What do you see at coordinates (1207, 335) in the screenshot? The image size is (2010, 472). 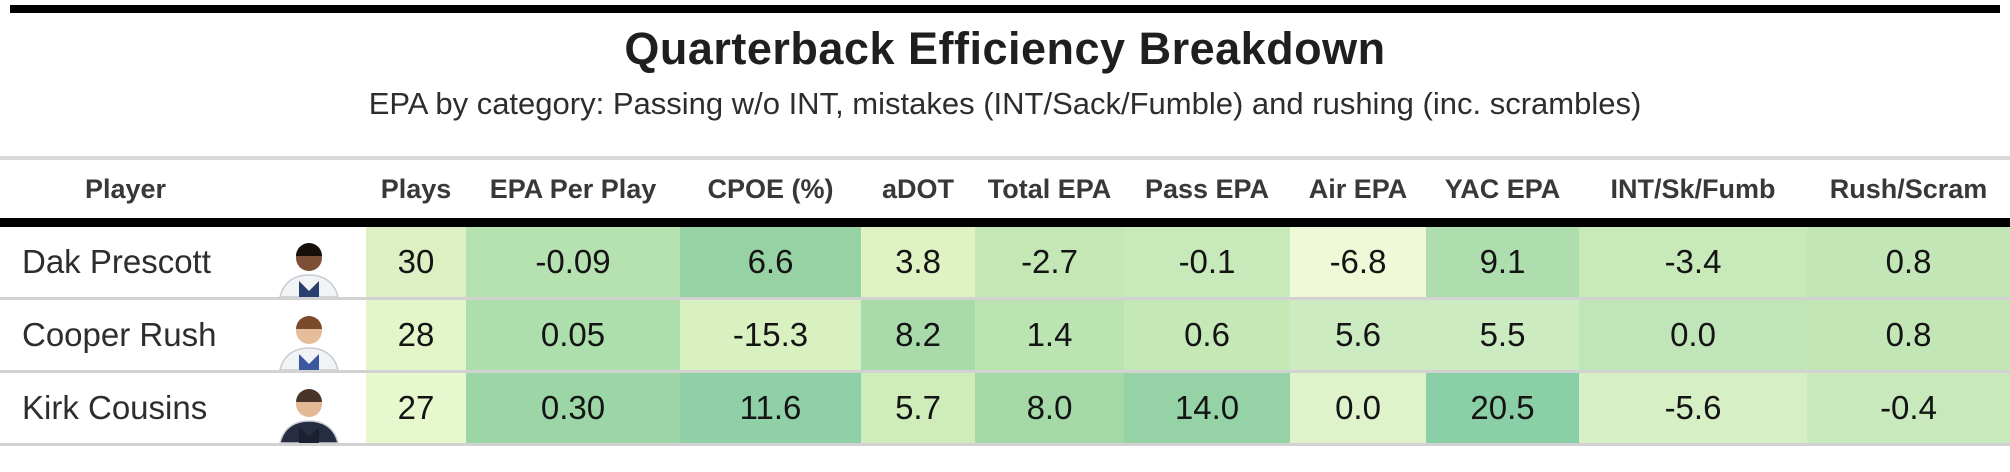 I see `cell-pass-epa: 0.6` at bounding box center [1207, 335].